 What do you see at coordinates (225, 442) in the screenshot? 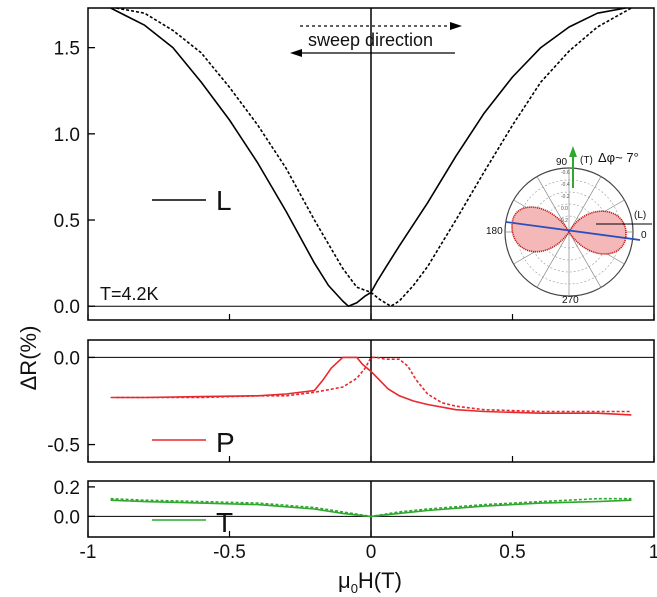
I see `legend-label-p: P` at bounding box center [225, 442].